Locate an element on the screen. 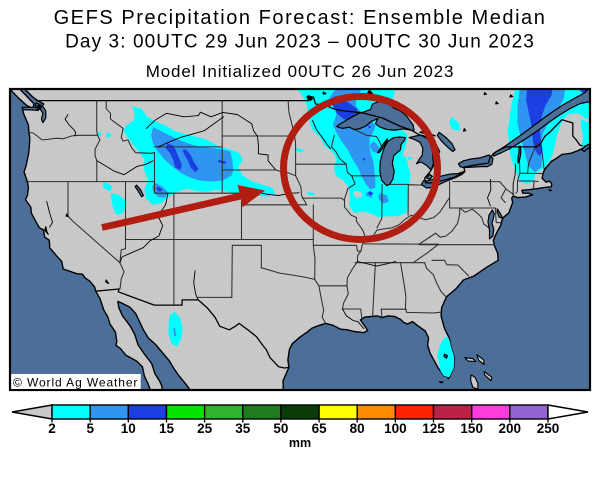 The width and height of the screenshot is (600, 491). svg-text:Model Initialized 00UTC 26 Jun: Model Initialized 00UTC 26 Jun 2023 is located at coordinates (300, 71).